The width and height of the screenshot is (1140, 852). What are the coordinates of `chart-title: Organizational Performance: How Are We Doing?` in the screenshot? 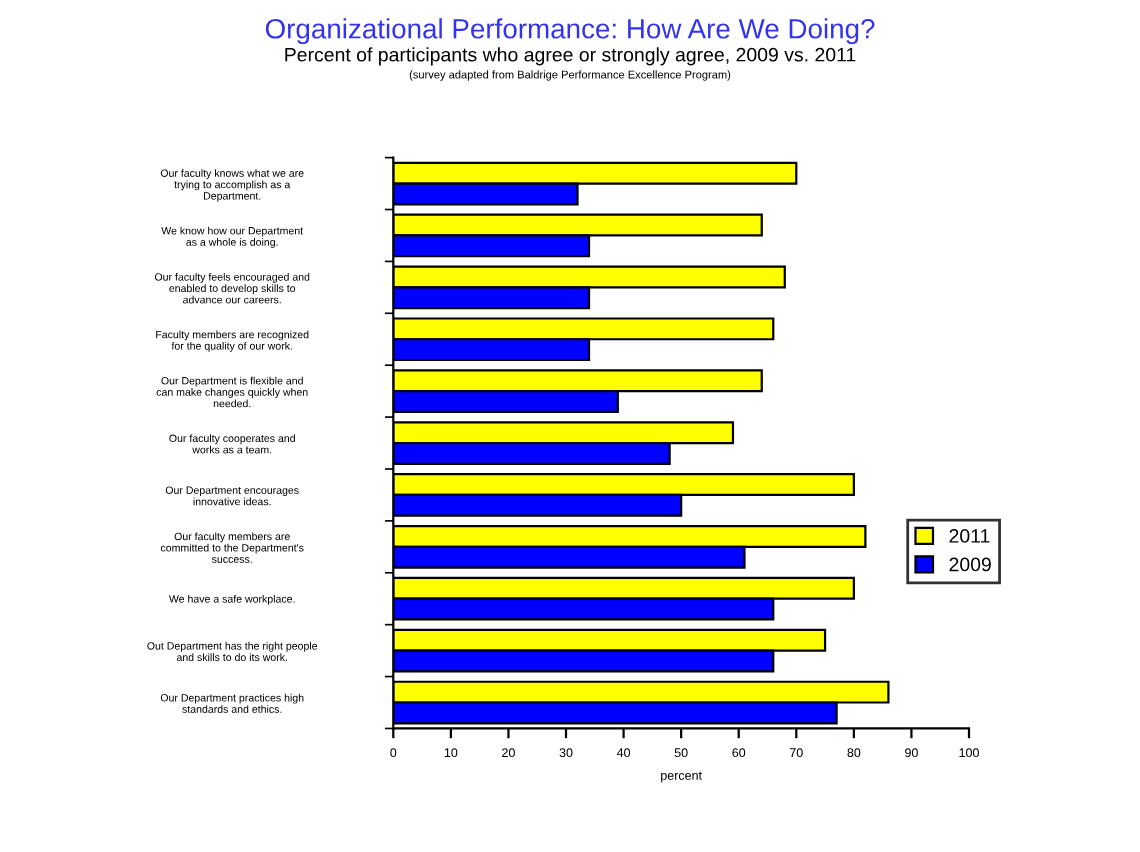 It's located at (570, 31).